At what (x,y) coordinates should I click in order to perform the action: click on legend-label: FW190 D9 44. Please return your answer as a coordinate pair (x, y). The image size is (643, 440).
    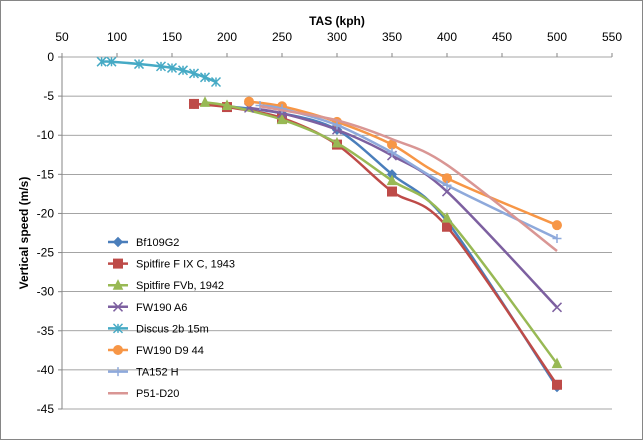
    Looking at the image, I should click on (170, 351).